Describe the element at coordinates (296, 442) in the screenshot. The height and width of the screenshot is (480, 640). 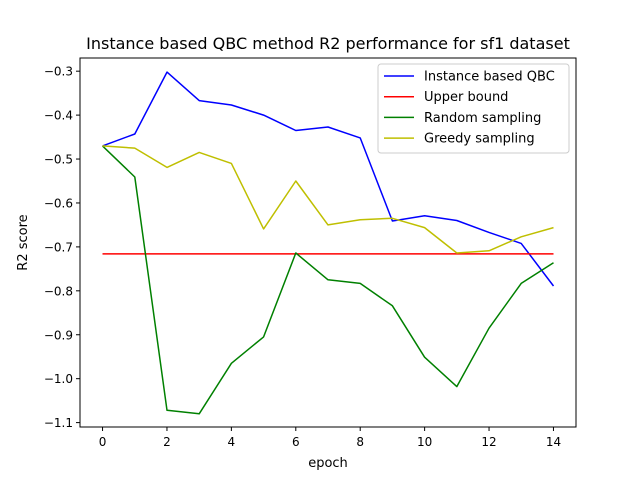
I see `x-tick-label: 6` at that location.